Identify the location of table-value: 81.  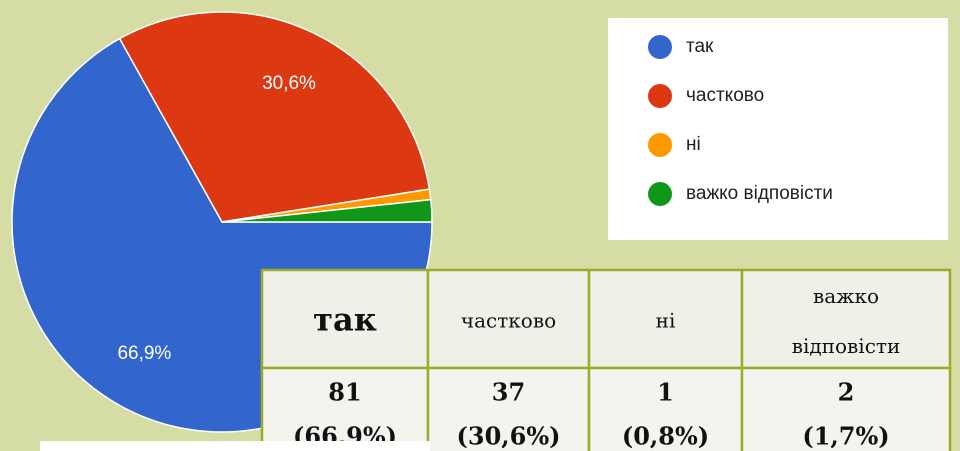
(344, 392).